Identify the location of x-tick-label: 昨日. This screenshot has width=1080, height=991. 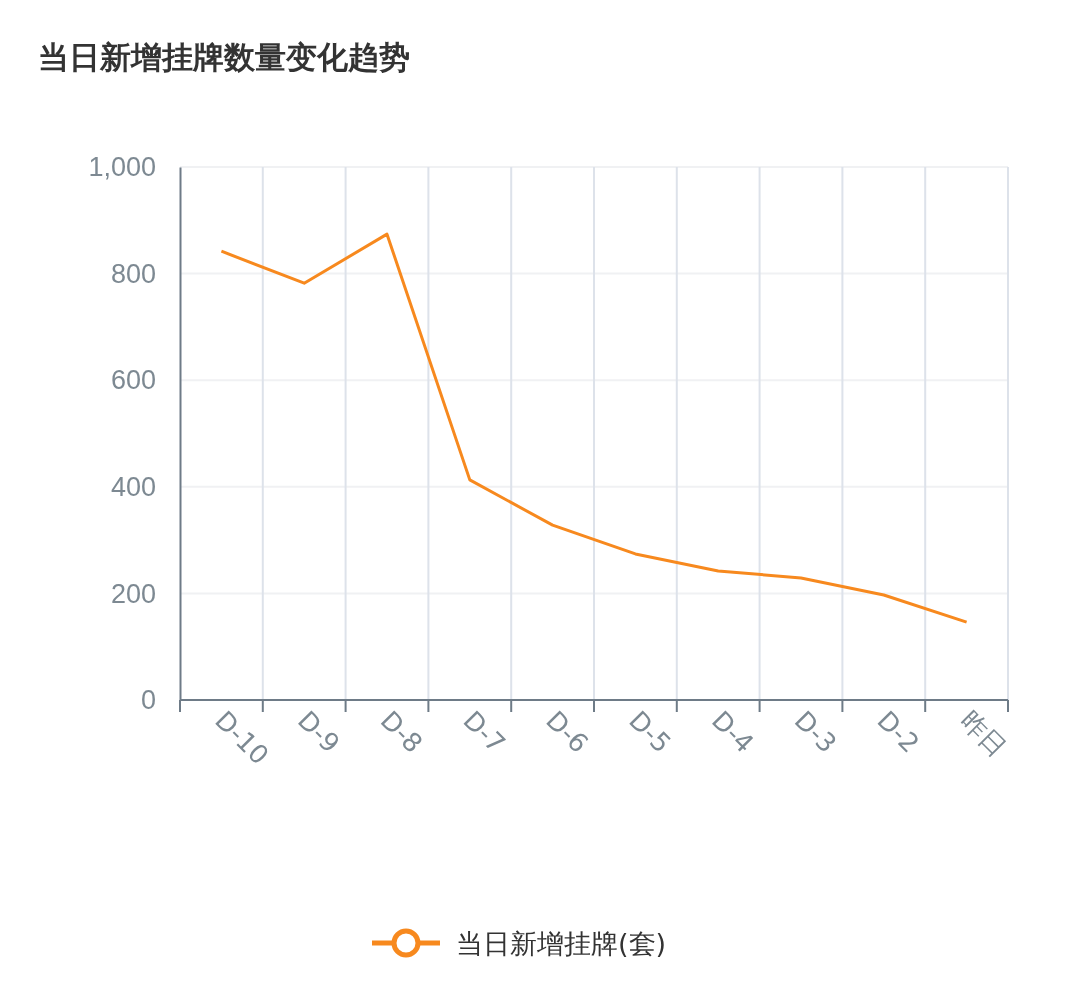
(983, 734).